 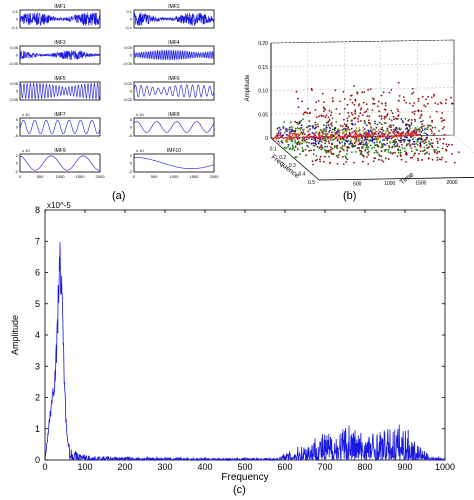 I want to click on imf-title: IMF6, so click(x=174, y=79).